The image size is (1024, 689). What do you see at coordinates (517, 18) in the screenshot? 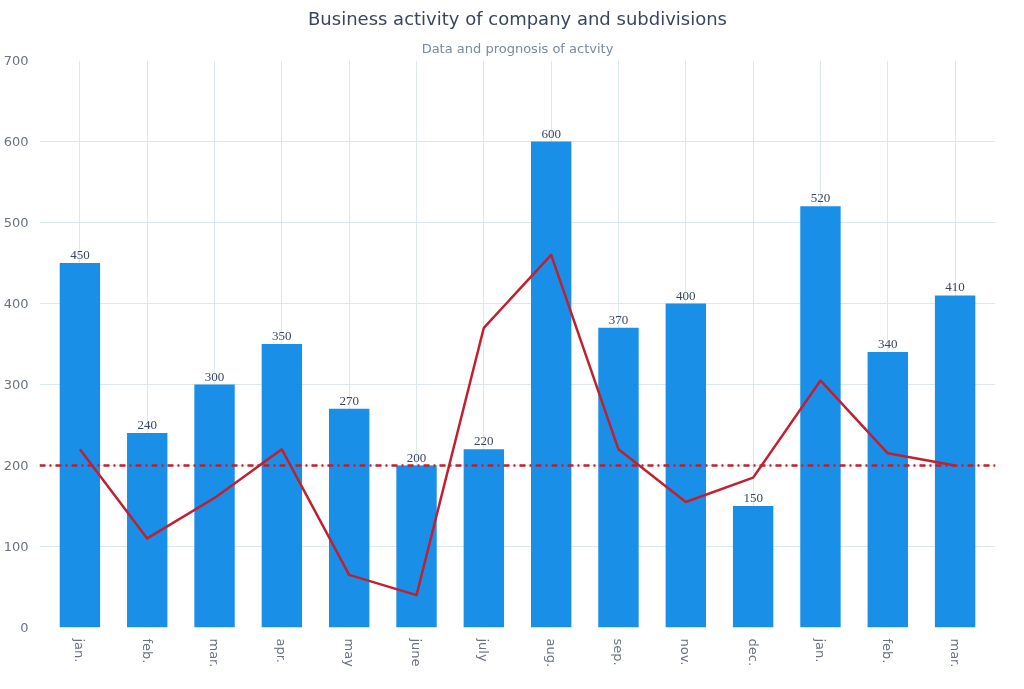
I see `chart-title: Business activity of company and subdivisions` at bounding box center [517, 18].